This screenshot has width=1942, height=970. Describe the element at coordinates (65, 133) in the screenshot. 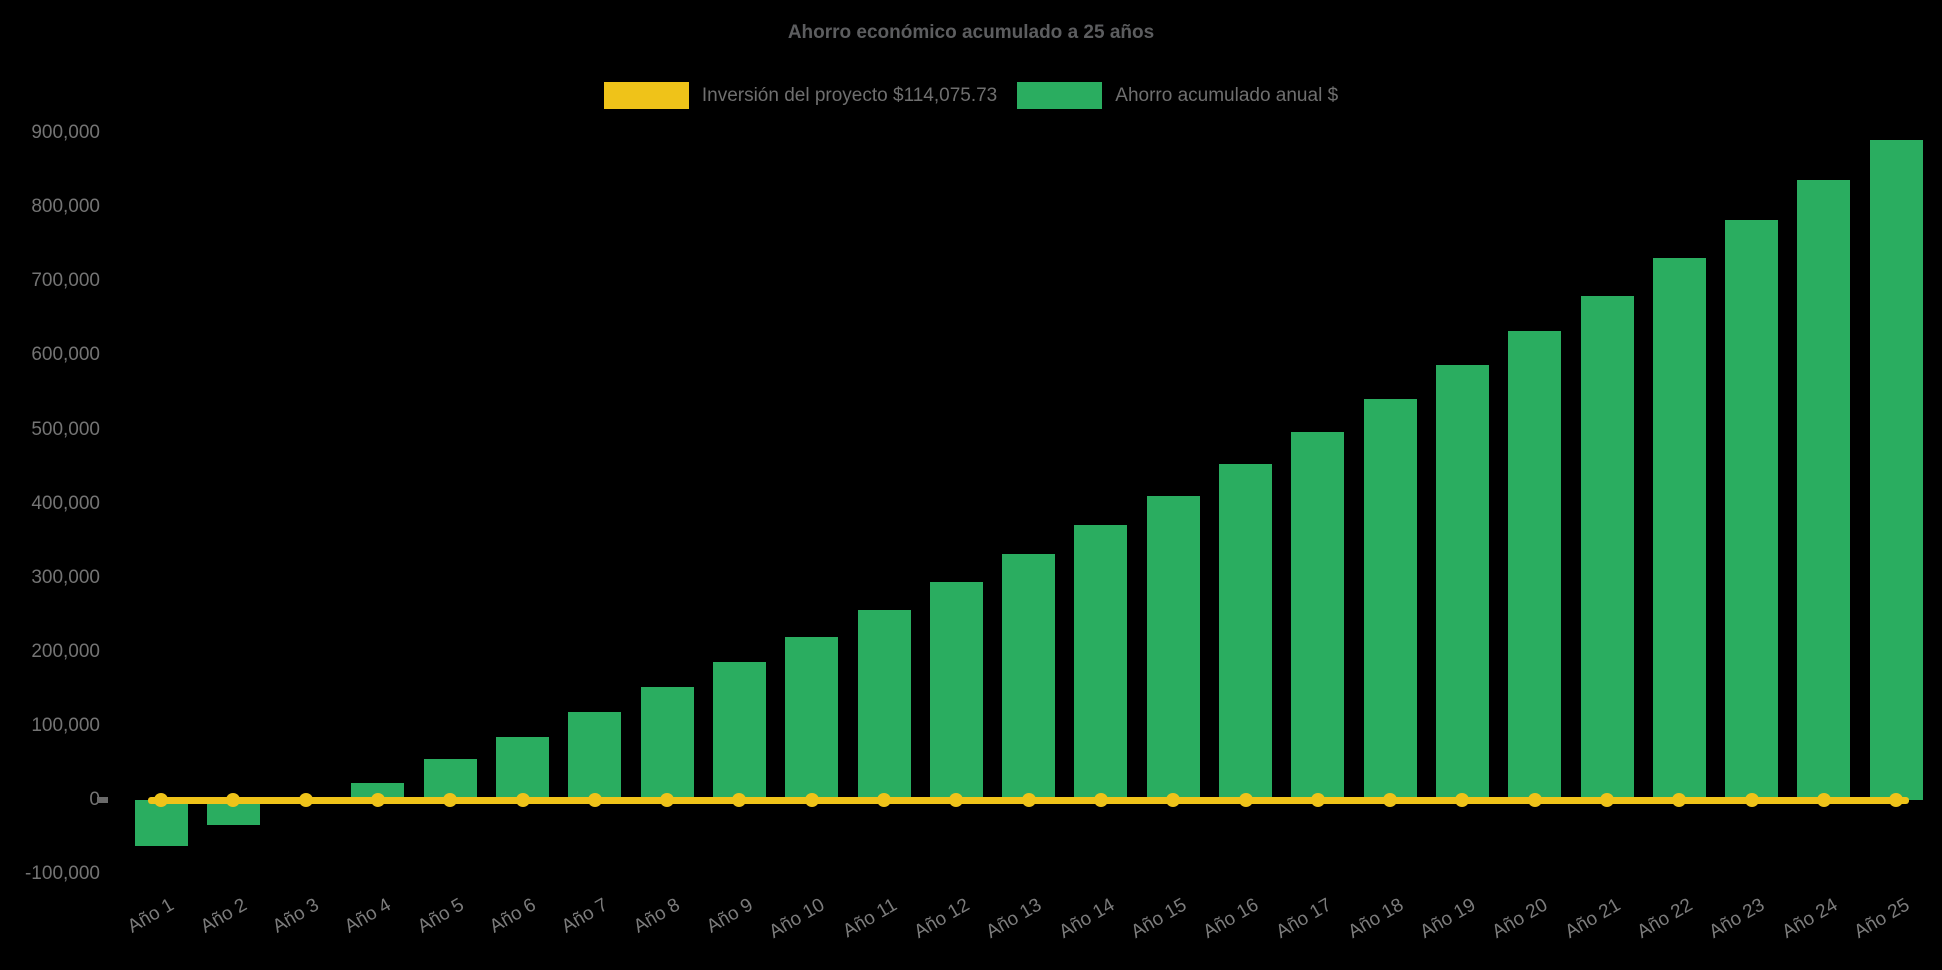

I see `y-axis-label: 900,000` at that location.